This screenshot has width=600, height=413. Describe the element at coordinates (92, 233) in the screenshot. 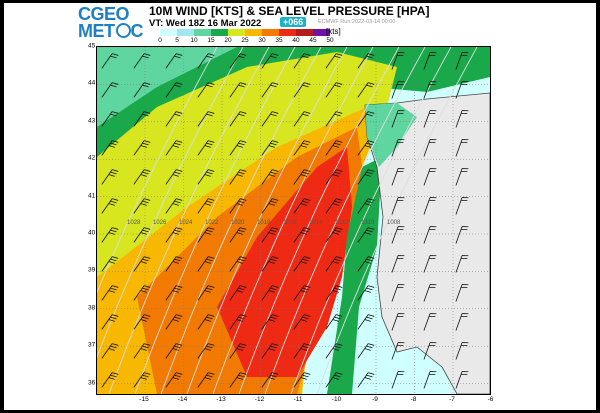

I see `latitude-label: 40` at that location.